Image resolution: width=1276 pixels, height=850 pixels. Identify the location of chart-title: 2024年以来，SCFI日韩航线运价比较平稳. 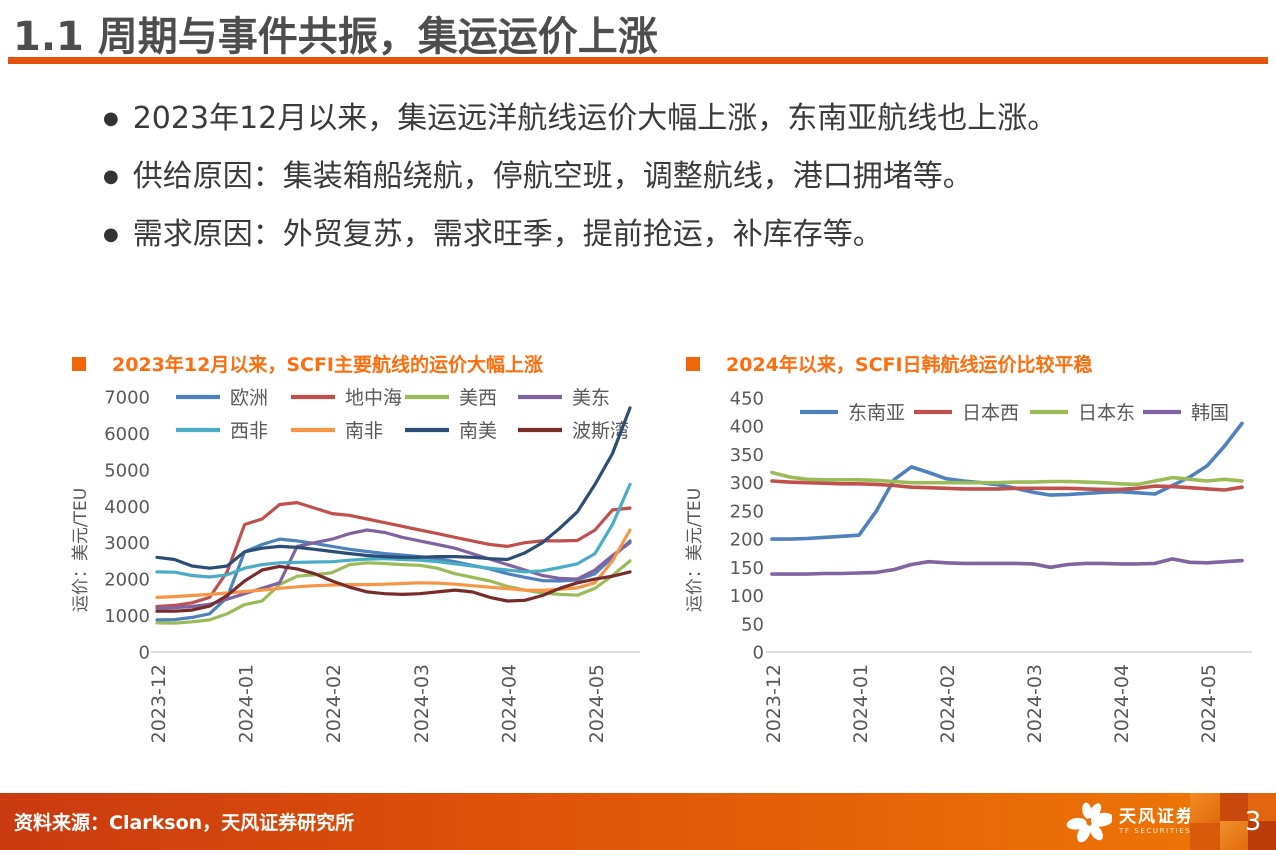
(909, 365).